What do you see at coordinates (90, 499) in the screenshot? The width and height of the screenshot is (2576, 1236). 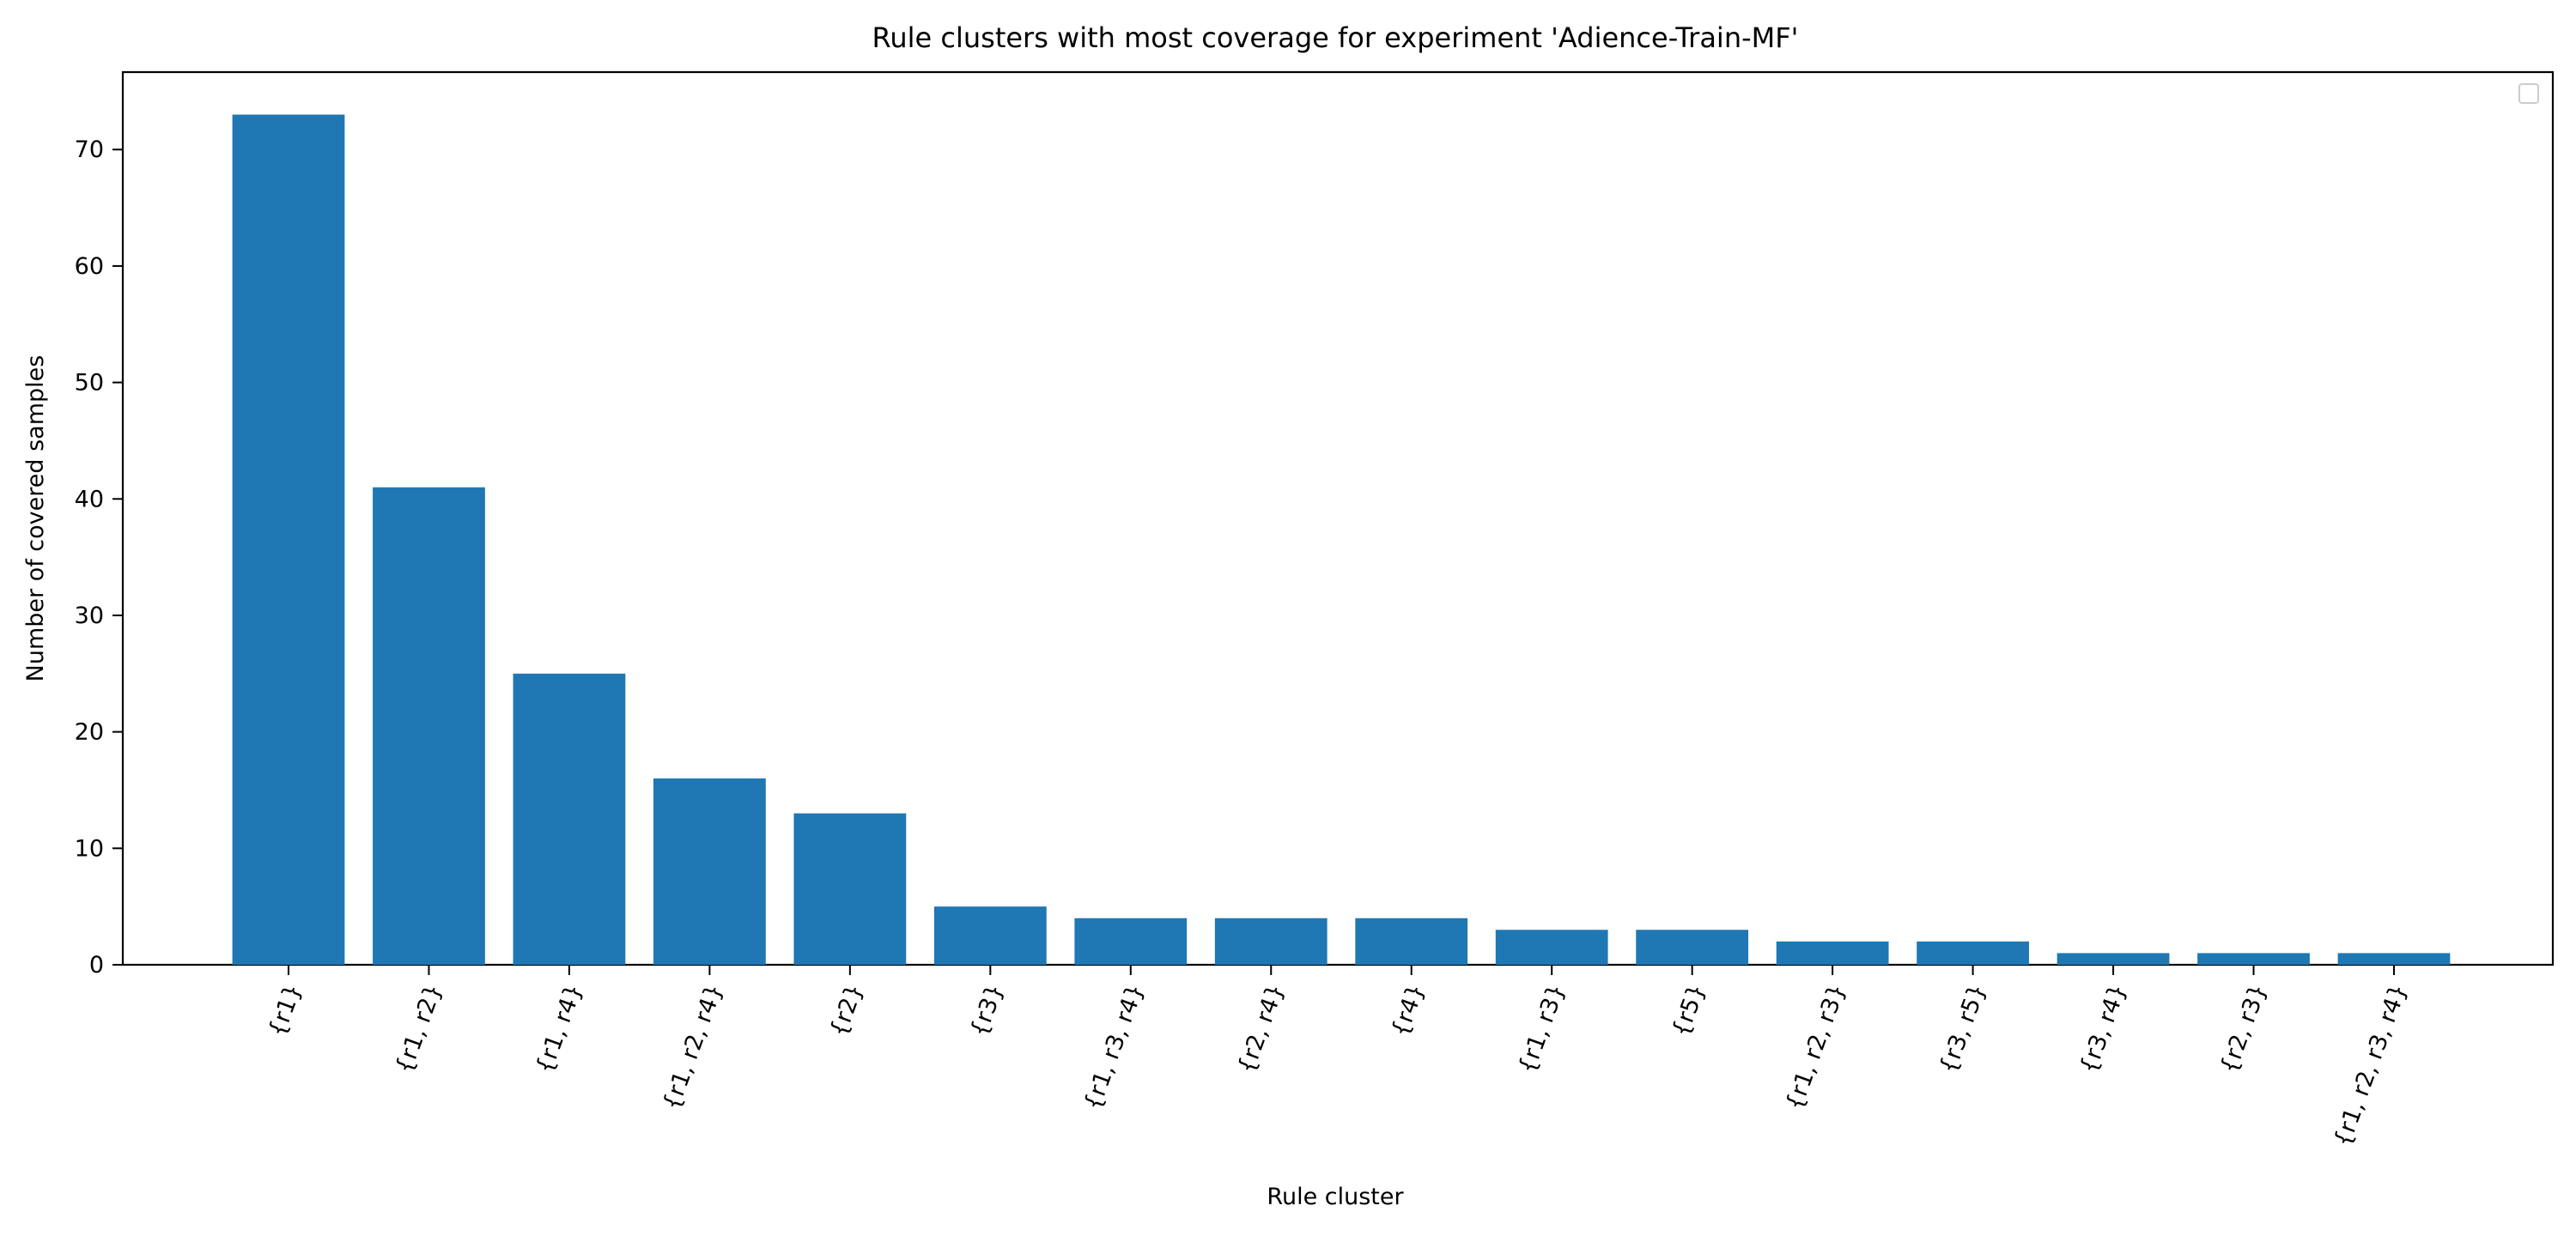 I see `y-tick-label: 40` at bounding box center [90, 499].